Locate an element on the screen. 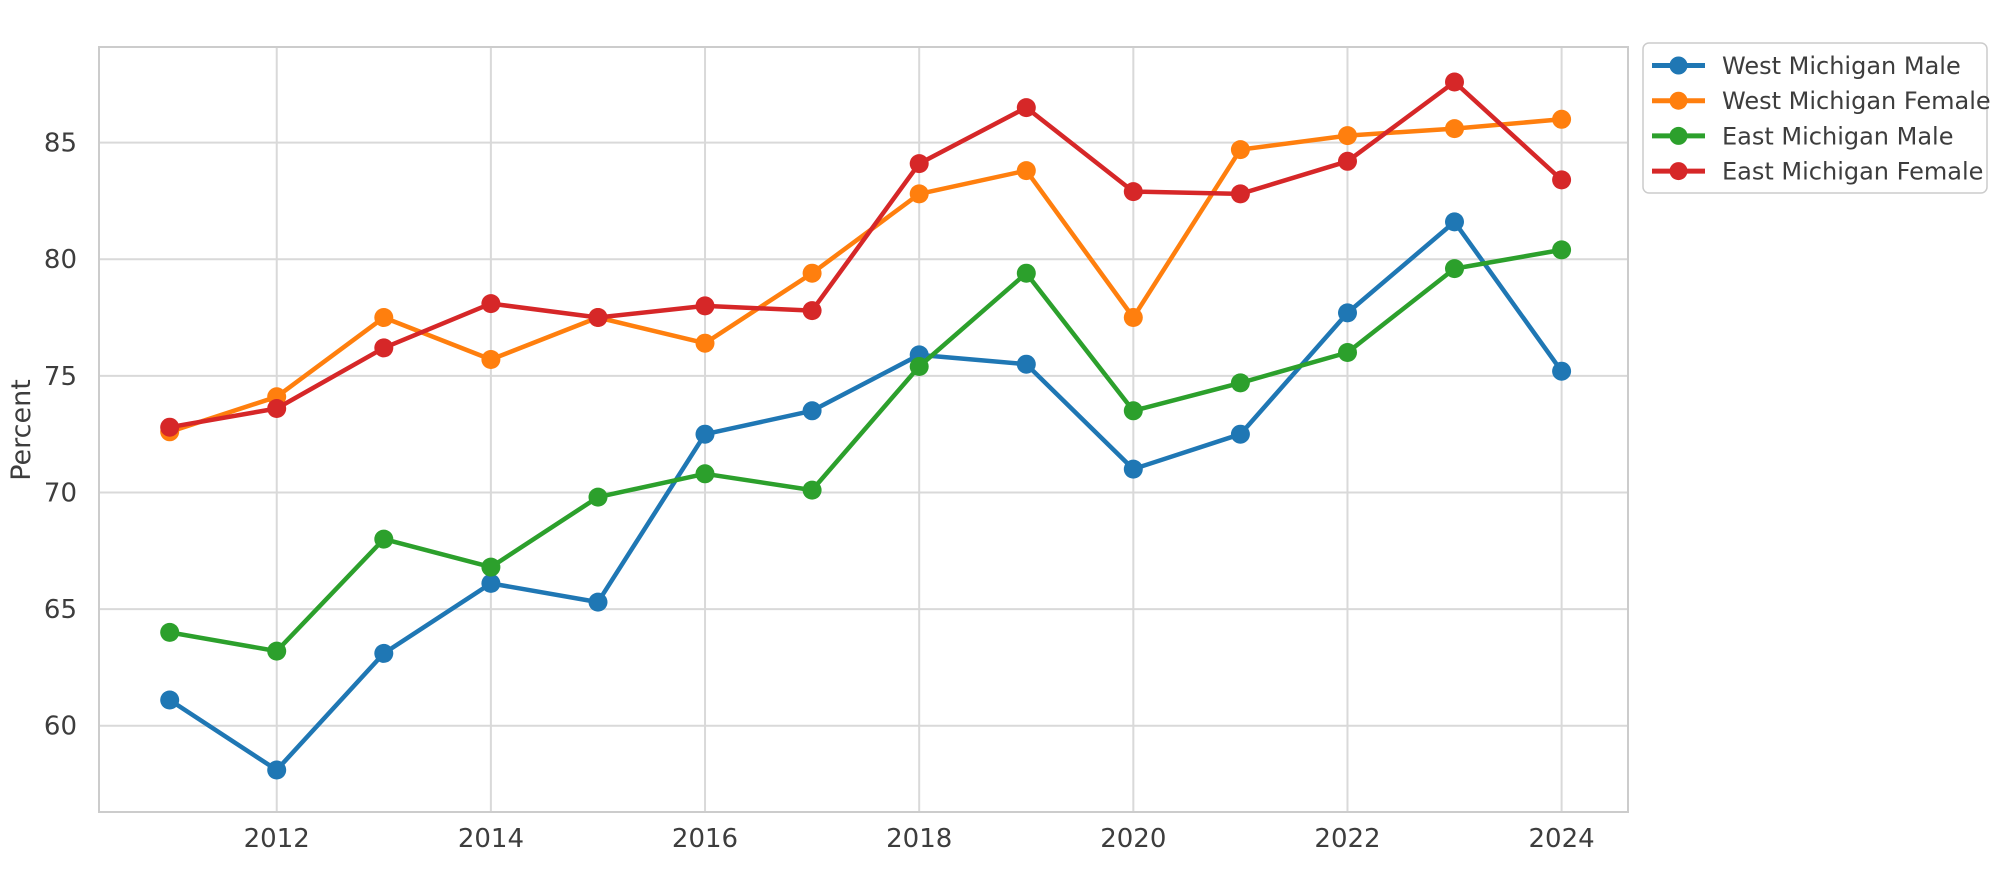 The image size is (2000, 872). data-point-east-michigan-female-2019 is located at coordinates (1026, 108).